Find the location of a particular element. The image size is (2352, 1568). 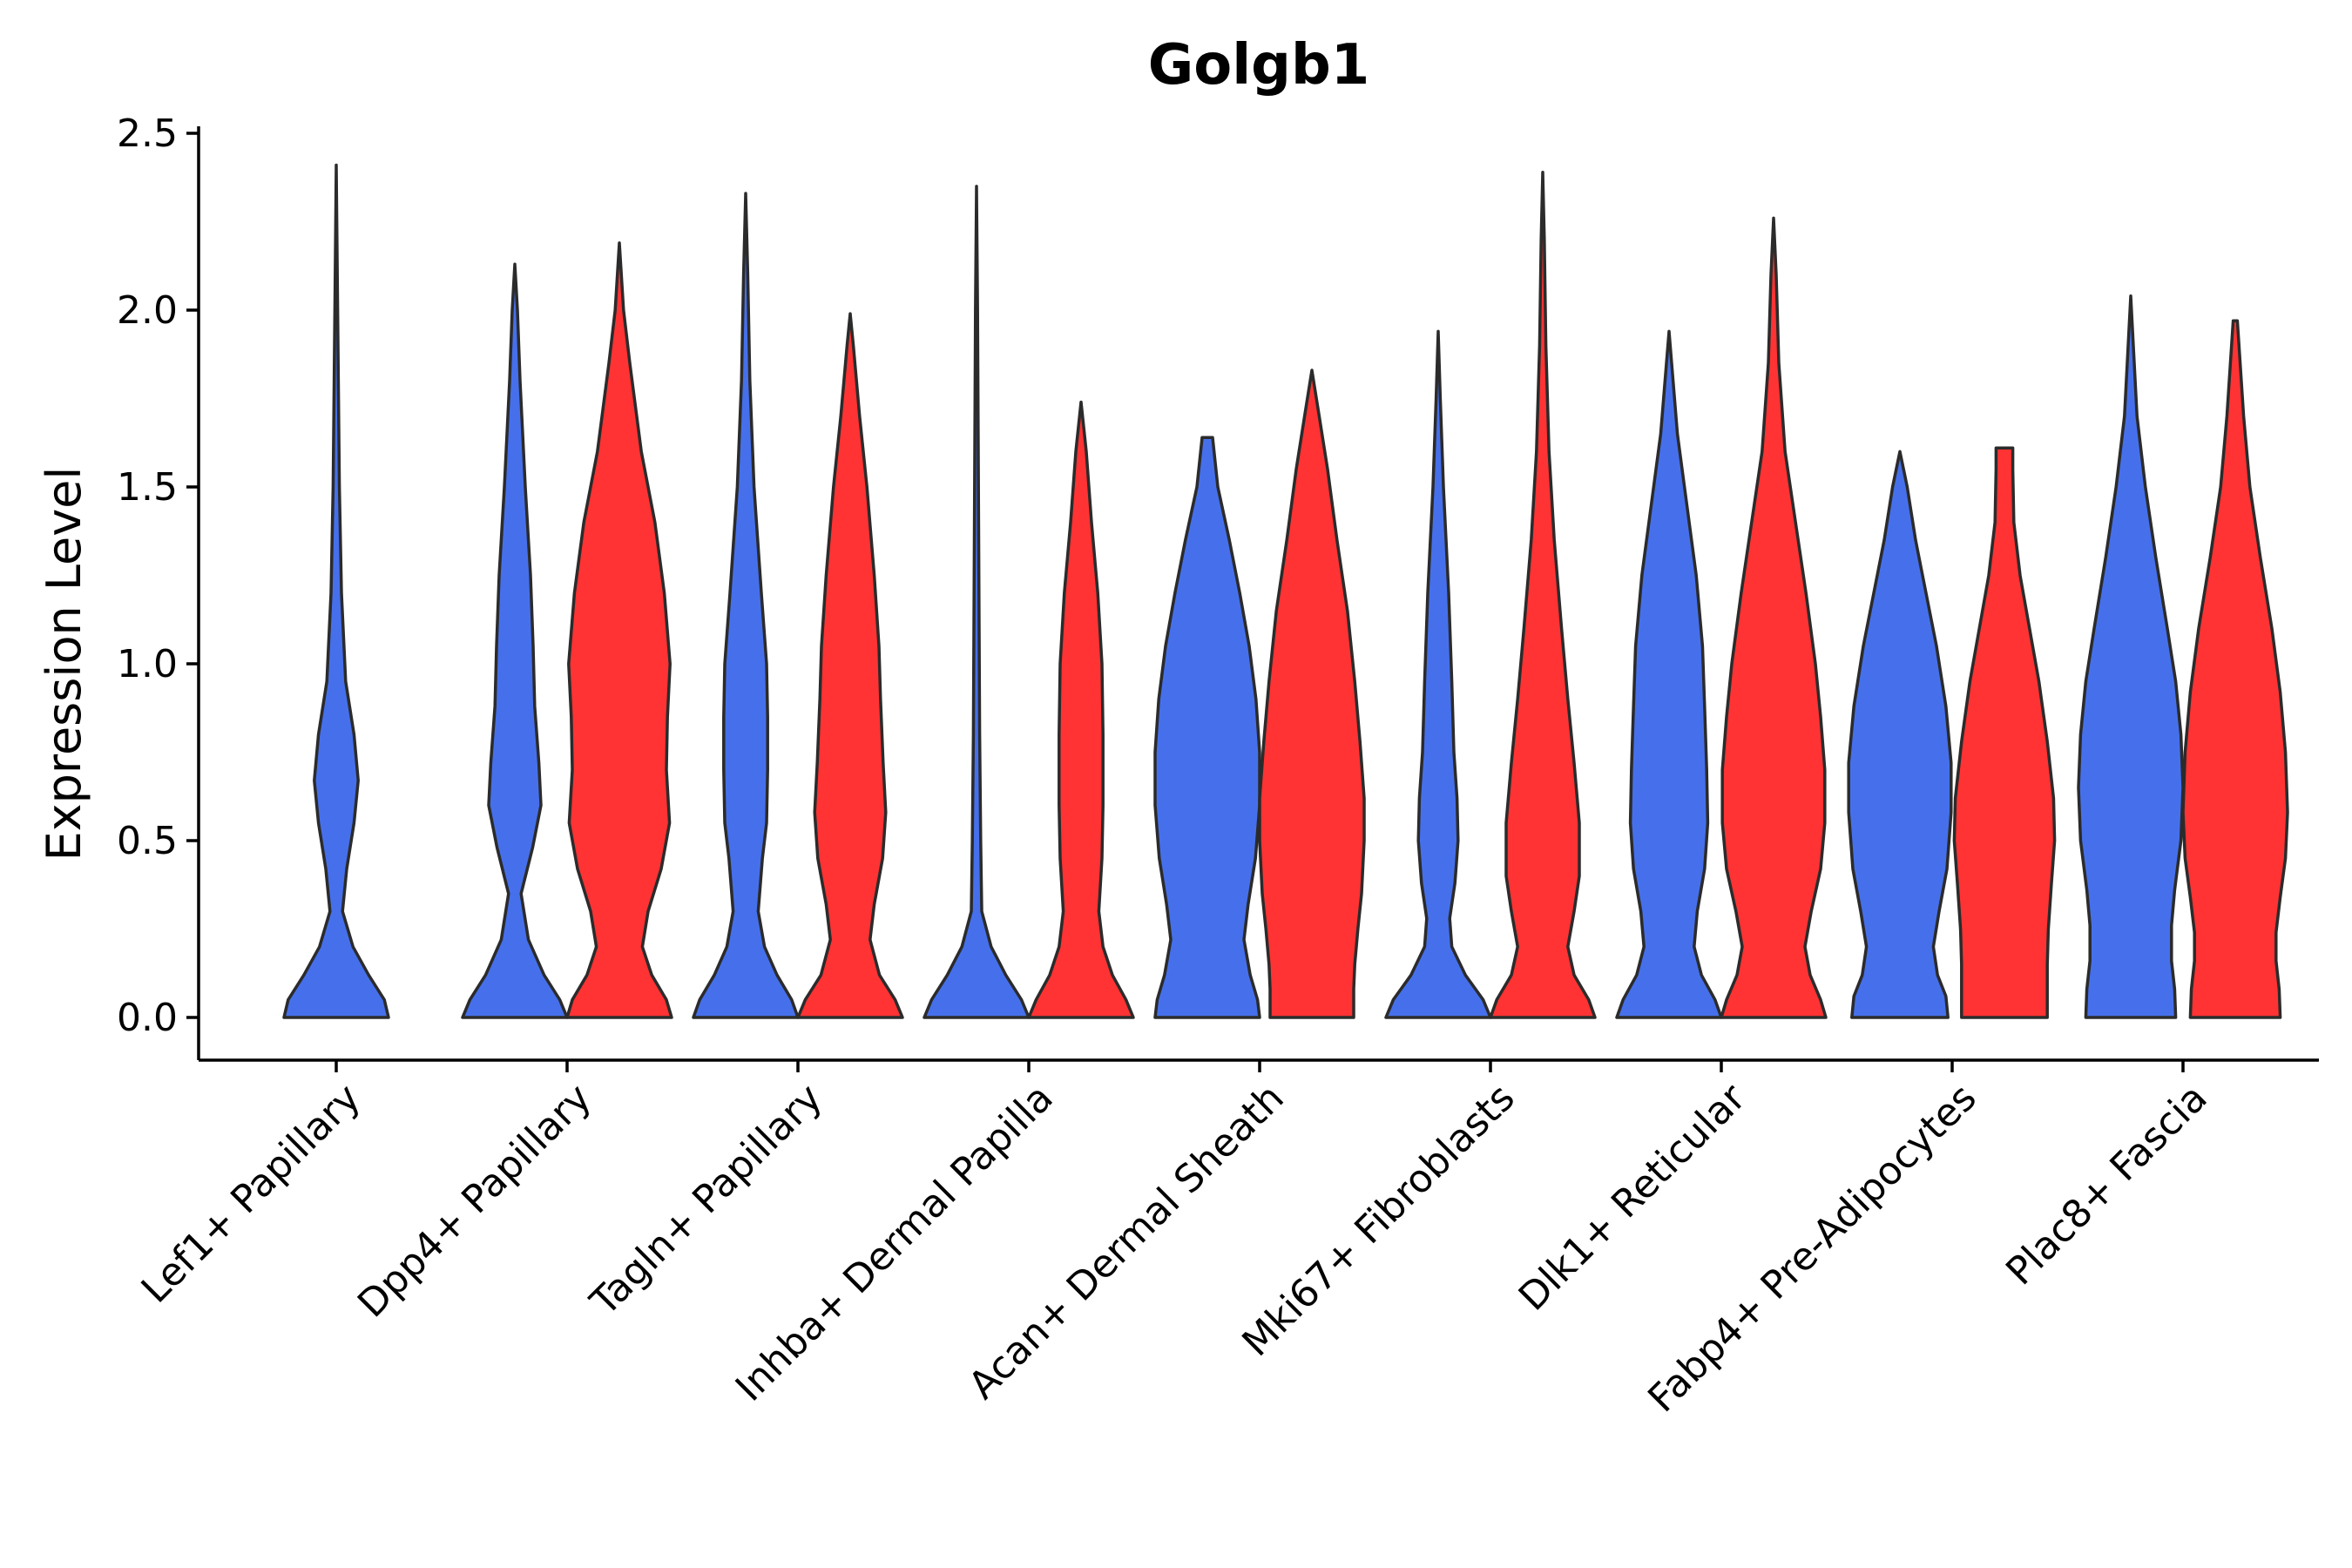

y-tick-label: 1.0 is located at coordinates (147, 664).